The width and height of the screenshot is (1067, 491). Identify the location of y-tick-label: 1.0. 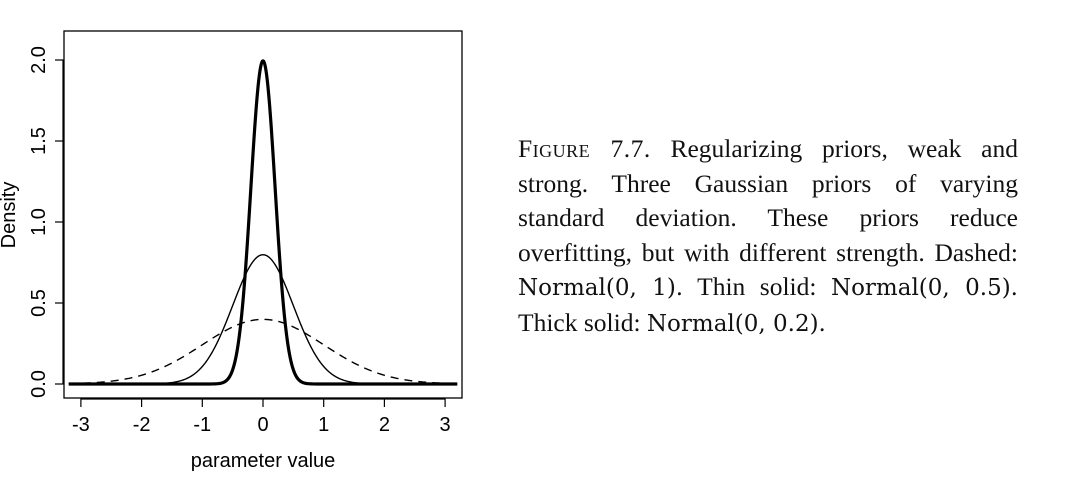
(39, 222).